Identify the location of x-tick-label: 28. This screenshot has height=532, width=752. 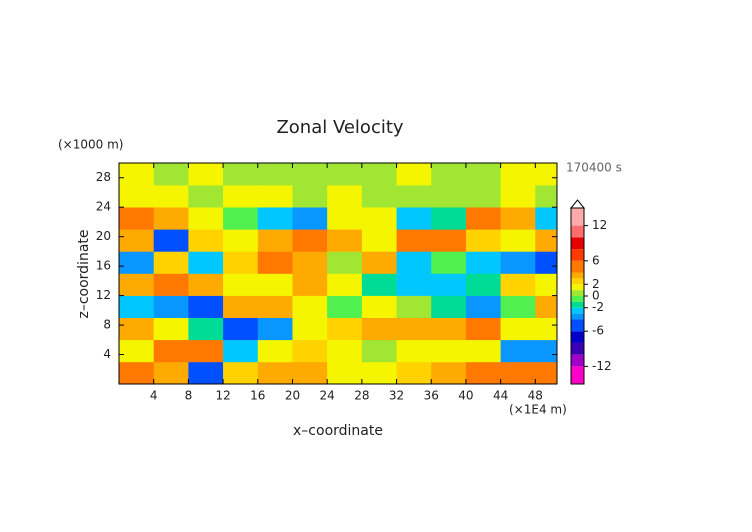
(361, 396).